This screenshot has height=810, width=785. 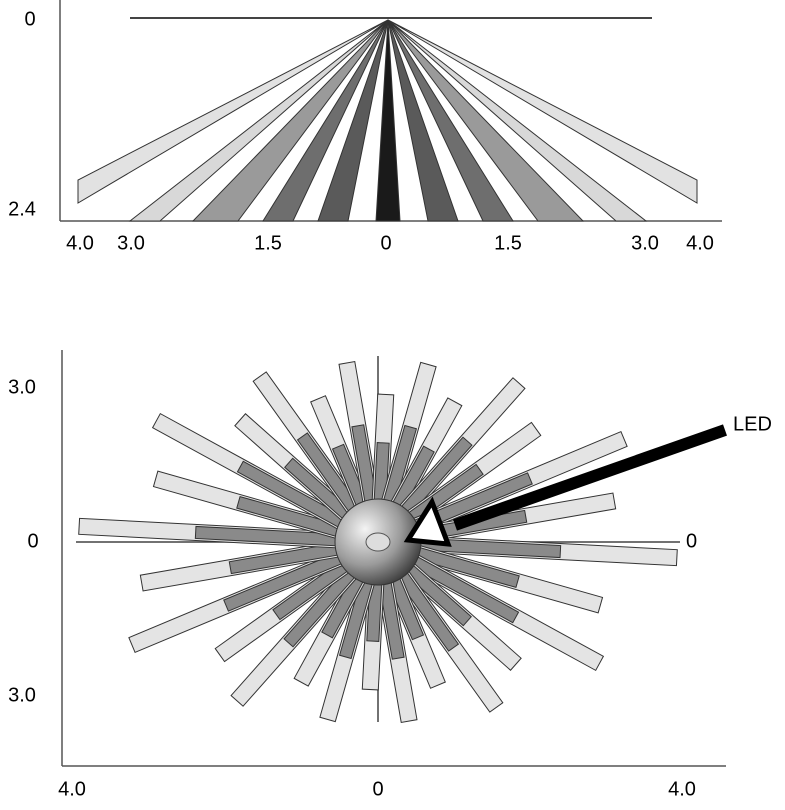 What do you see at coordinates (378, 542) in the screenshot?
I see `led` at bounding box center [378, 542].